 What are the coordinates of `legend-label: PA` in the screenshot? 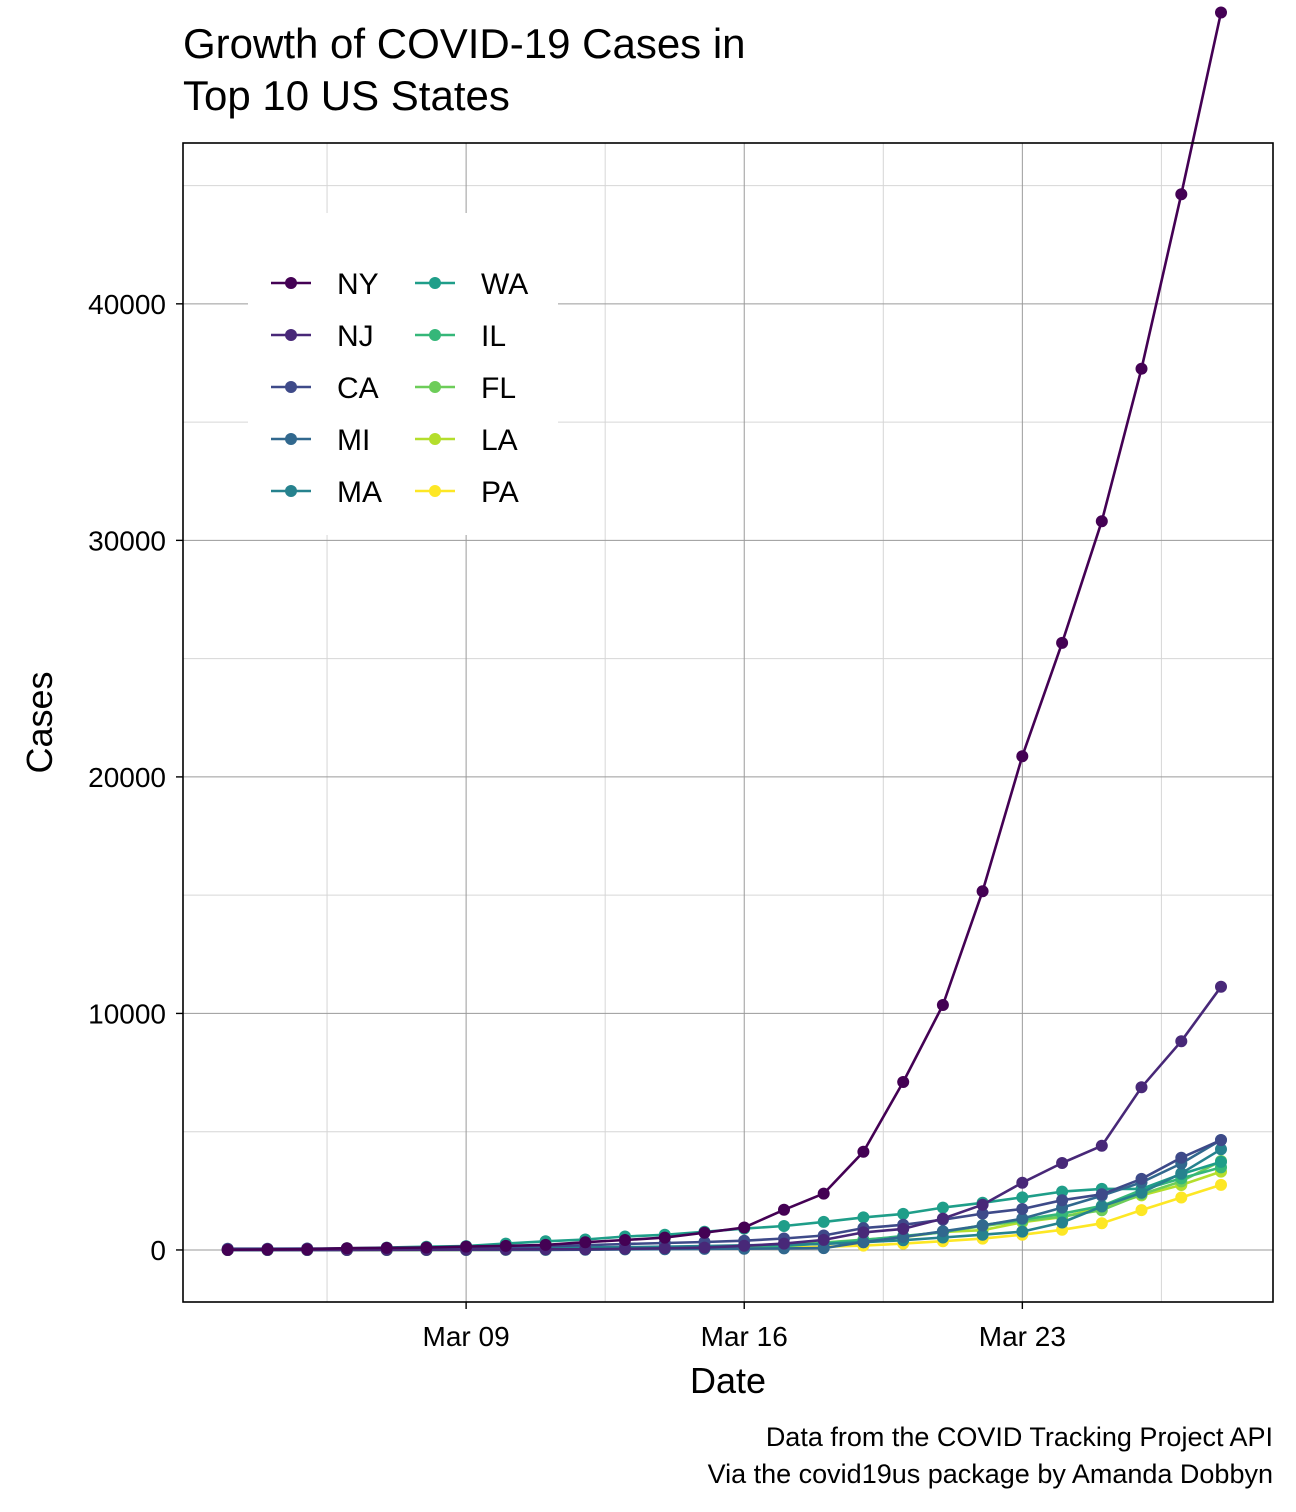 It's located at (500, 492).